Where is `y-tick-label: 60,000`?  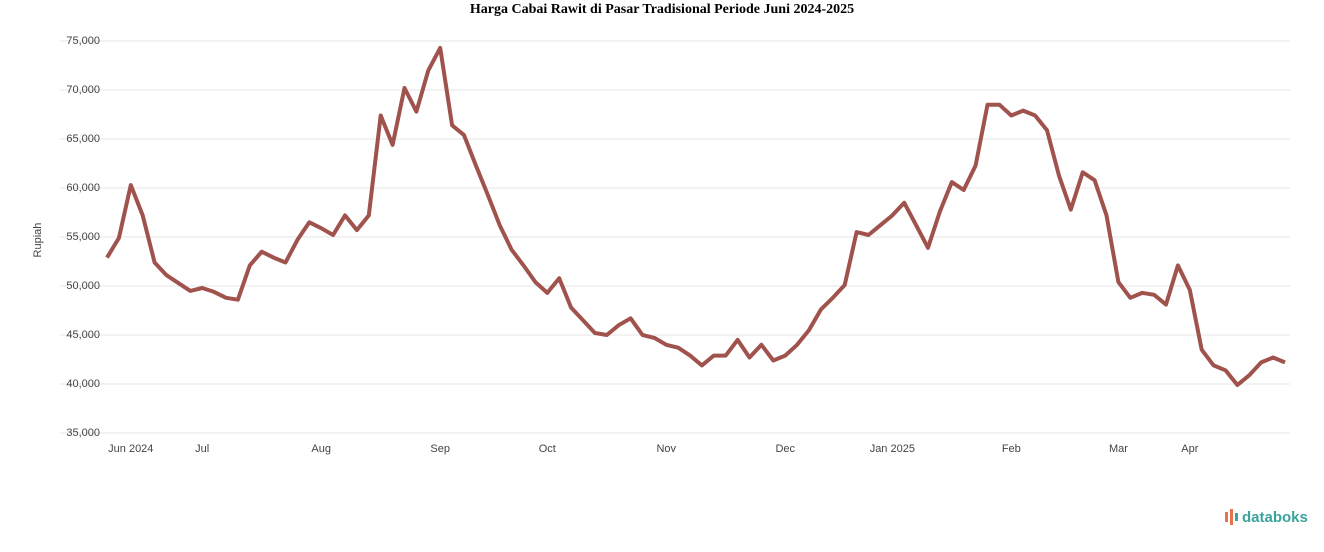
y-tick-label: 60,000 is located at coordinates (83, 188).